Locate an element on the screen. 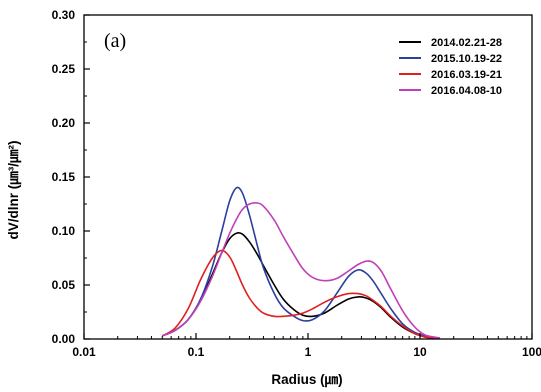  legend-label-2: 2015.10.19-22 is located at coordinates (466, 59).